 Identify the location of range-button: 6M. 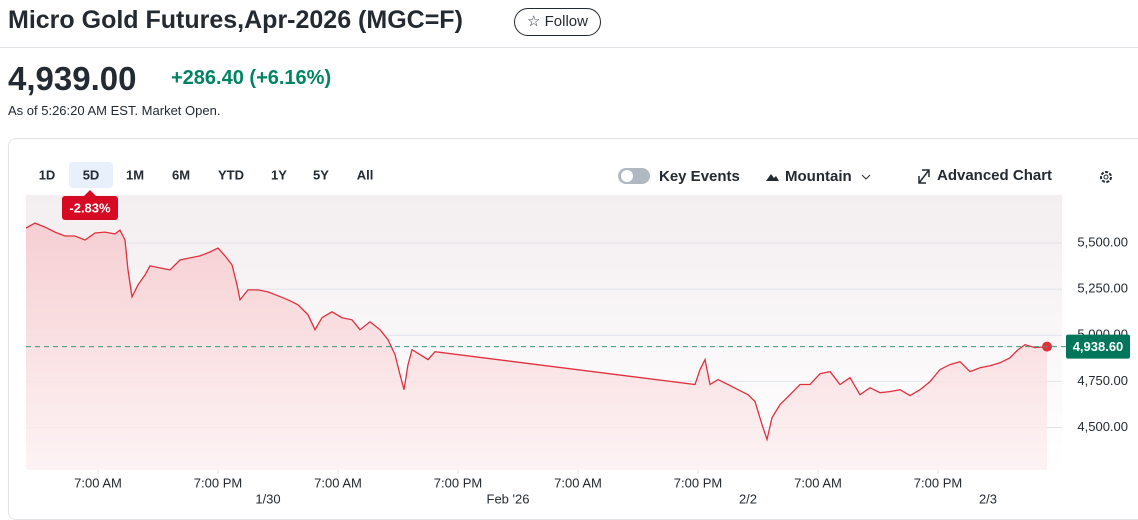
(181, 174).